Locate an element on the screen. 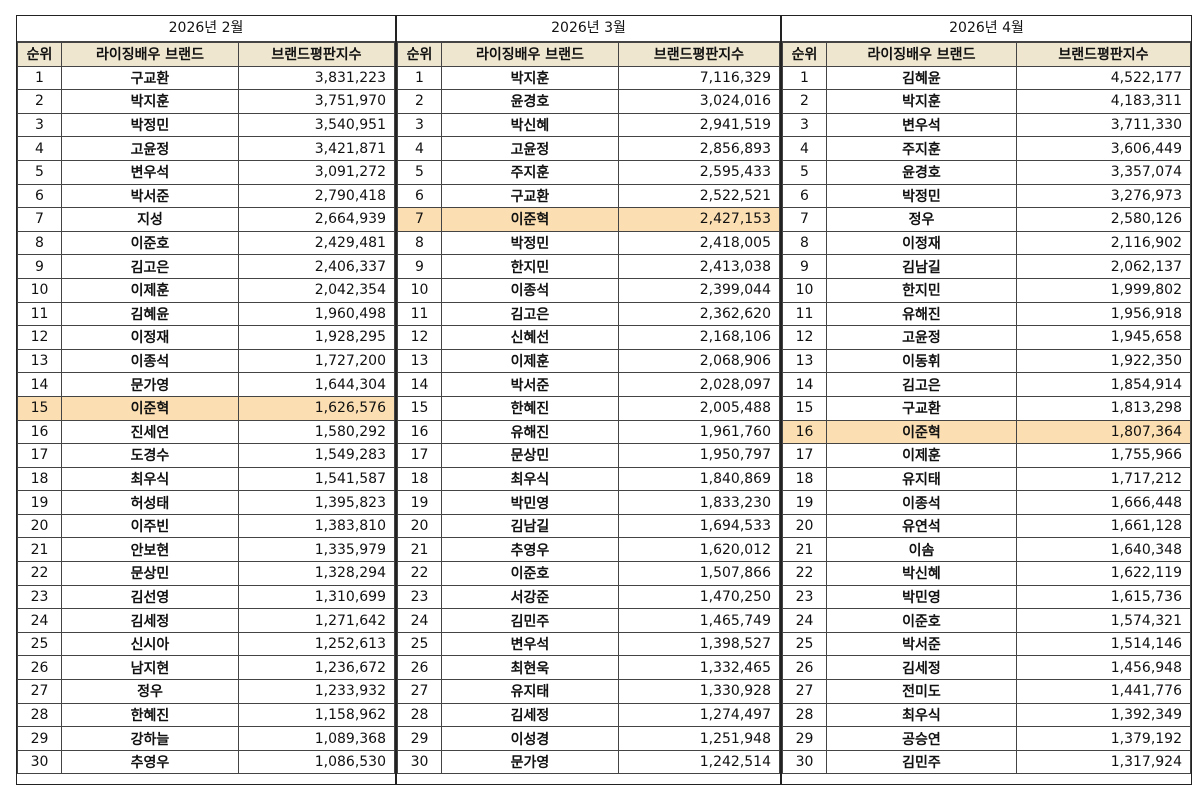  score-cell: 2,399,044 is located at coordinates (699, 290).